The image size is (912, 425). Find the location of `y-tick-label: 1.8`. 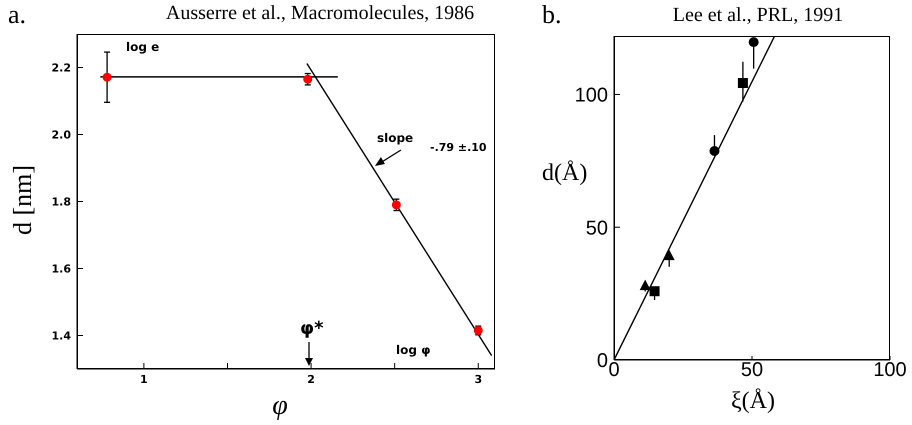

y-tick-label: 1.8 is located at coordinates (61, 201).